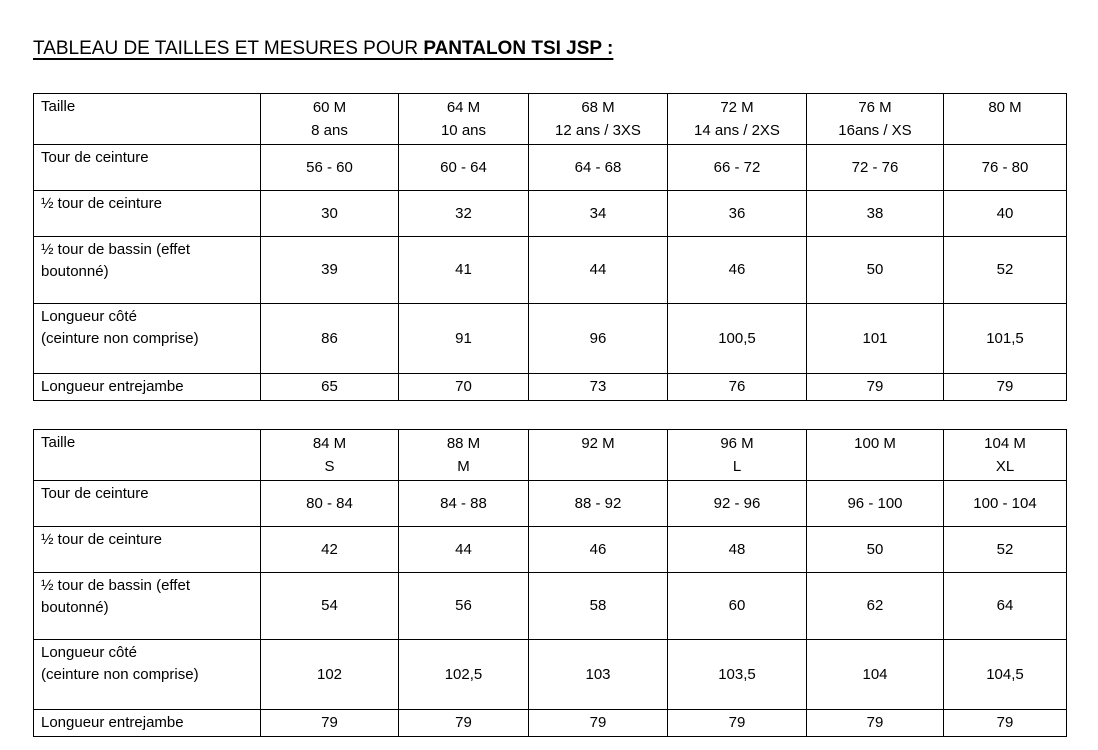 The image size is (1098, 750). I want to click on table-2-size-92m: 92 M, so click(598, 455).